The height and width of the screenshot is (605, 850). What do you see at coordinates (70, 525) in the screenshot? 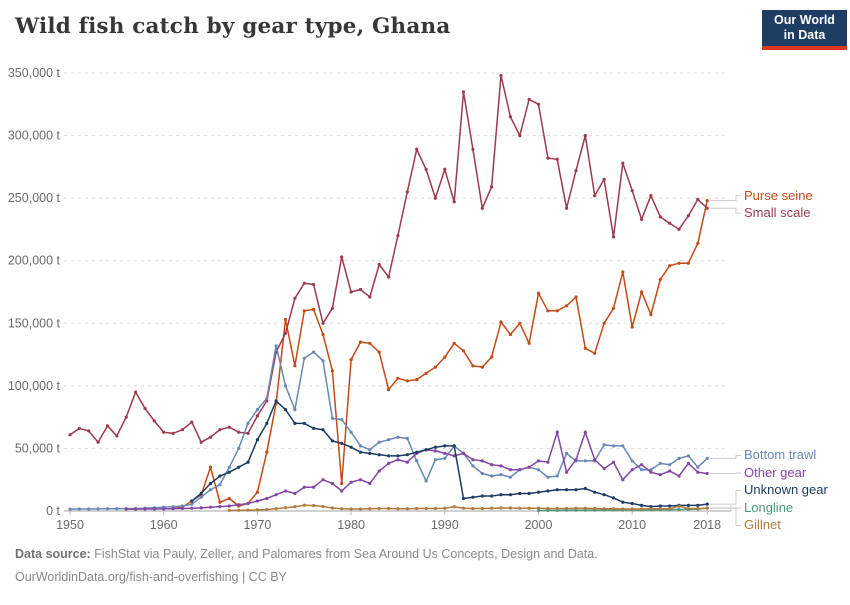
I see `x-tick-label: 1950` at bounding box center [70, 525].